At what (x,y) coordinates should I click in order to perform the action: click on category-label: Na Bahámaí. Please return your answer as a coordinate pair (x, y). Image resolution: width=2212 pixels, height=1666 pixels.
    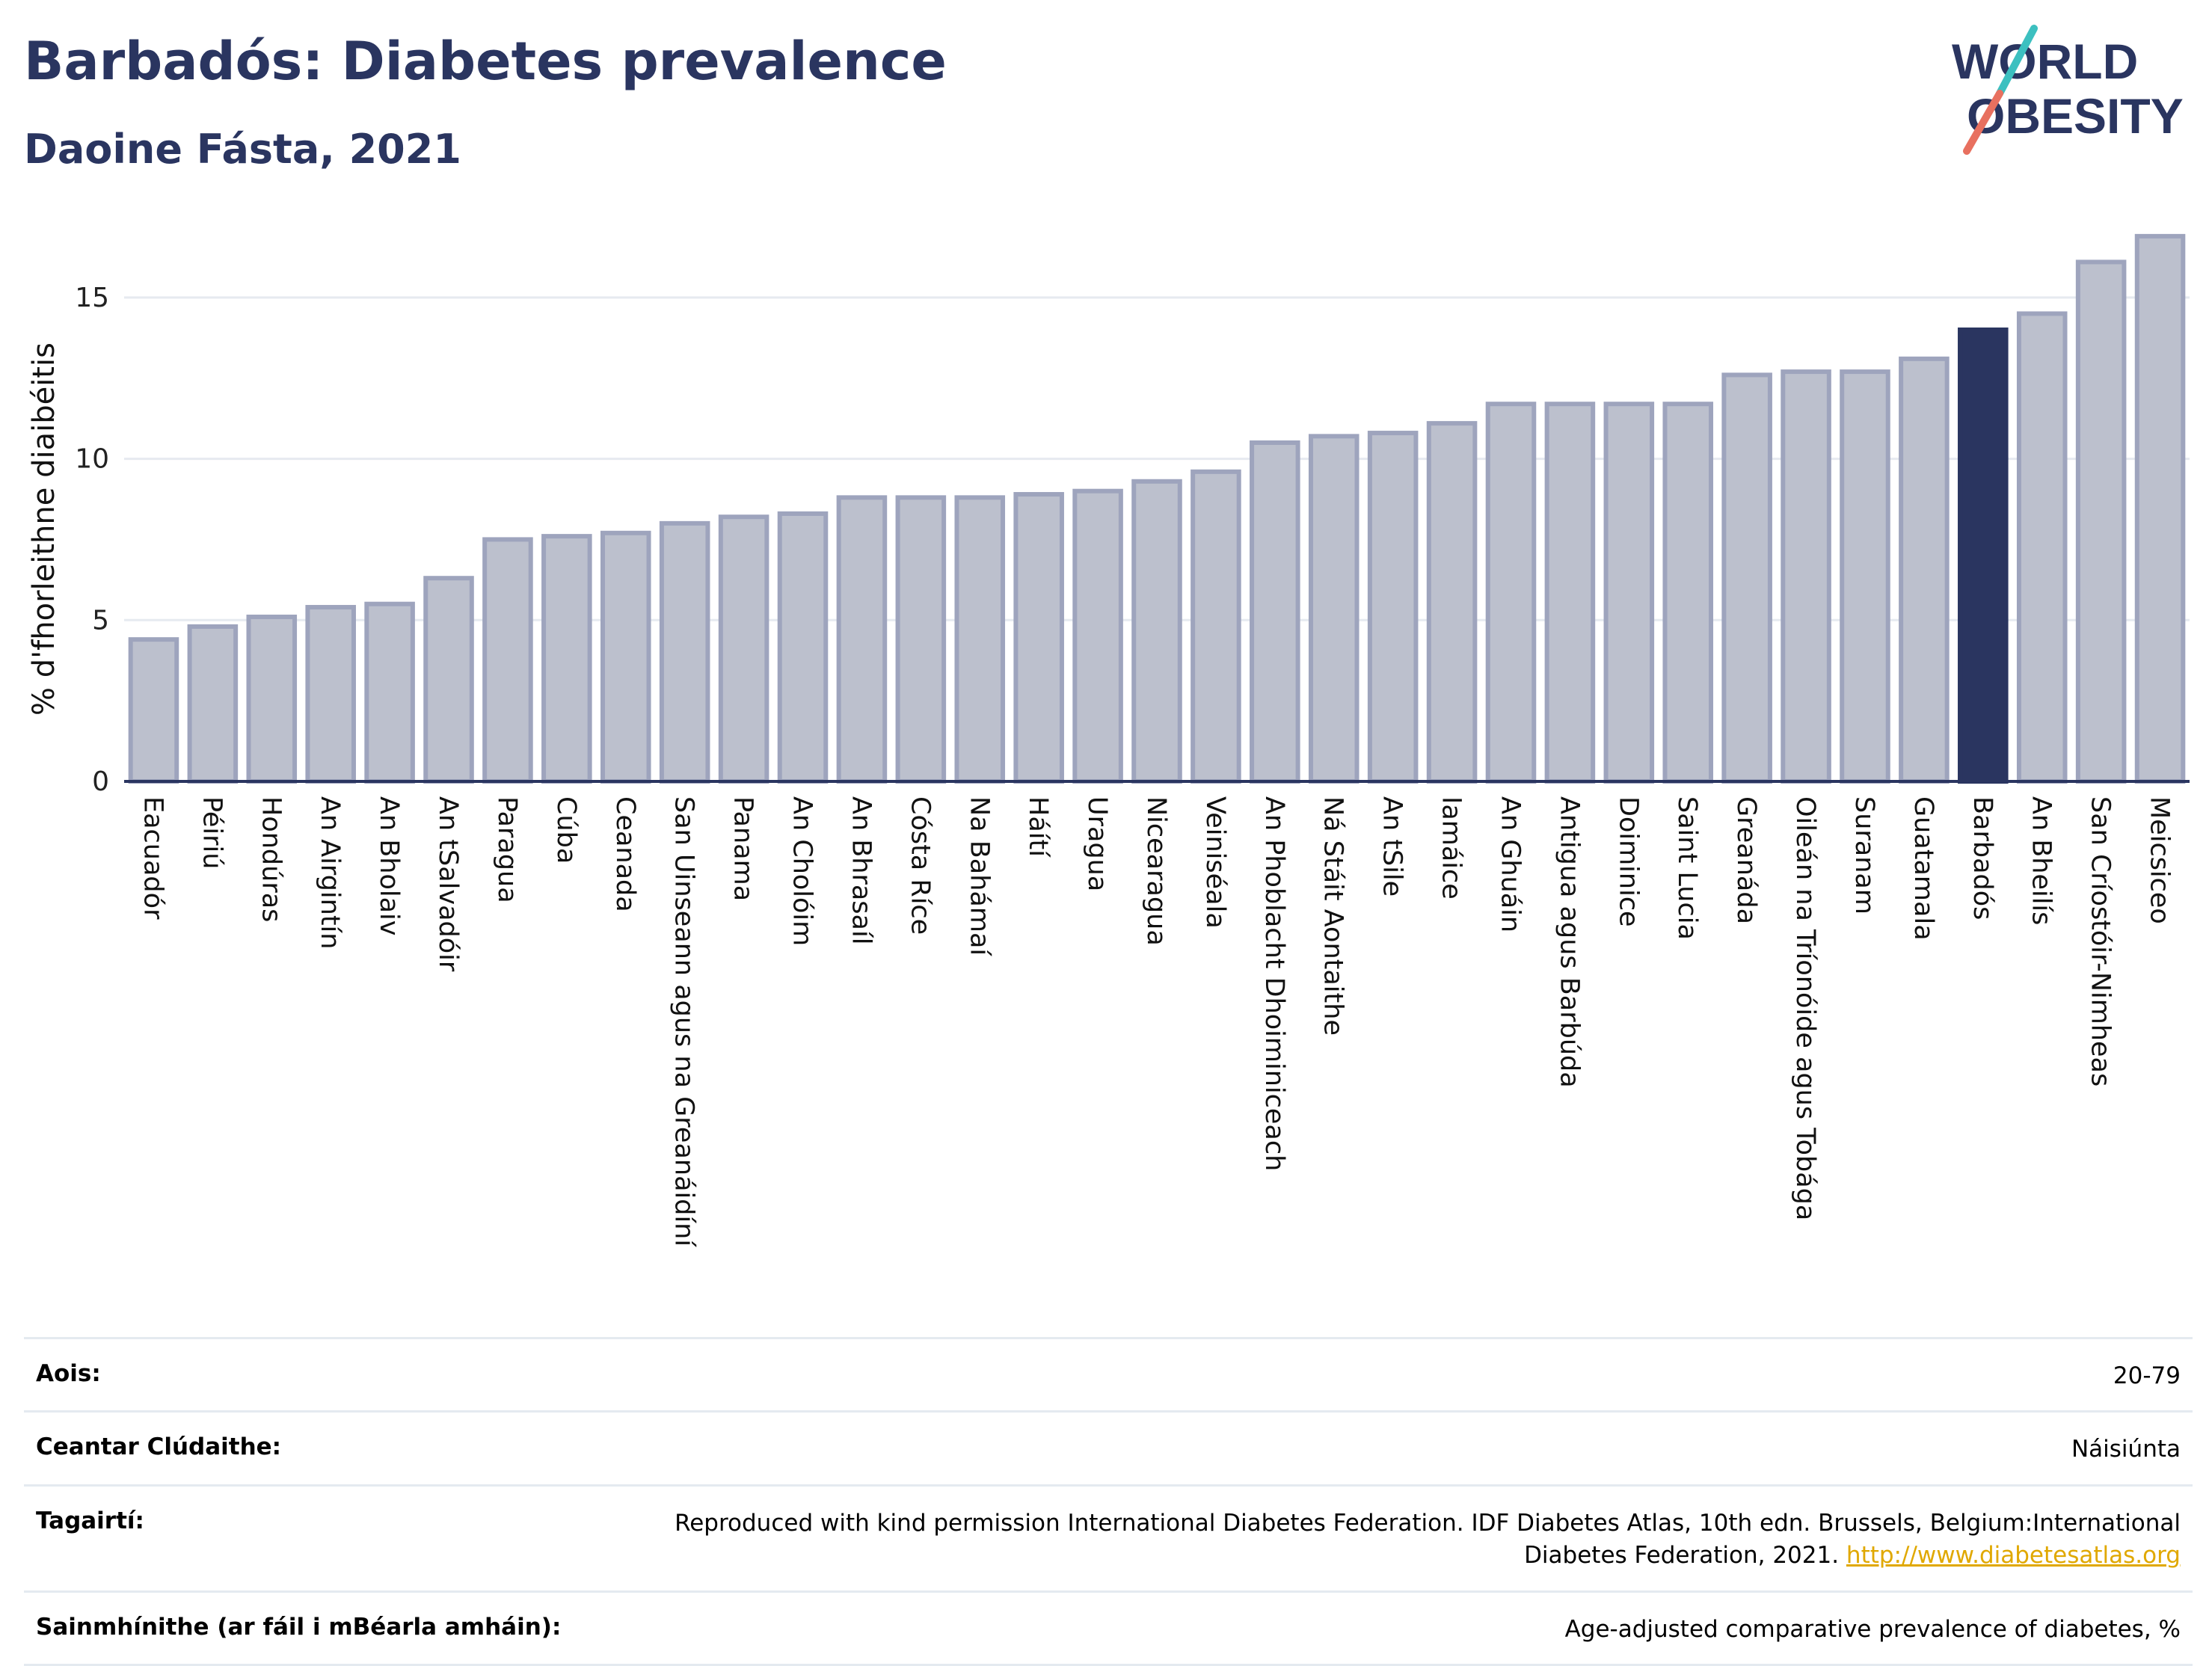
    Looking at the image, I should click on (979, 876).